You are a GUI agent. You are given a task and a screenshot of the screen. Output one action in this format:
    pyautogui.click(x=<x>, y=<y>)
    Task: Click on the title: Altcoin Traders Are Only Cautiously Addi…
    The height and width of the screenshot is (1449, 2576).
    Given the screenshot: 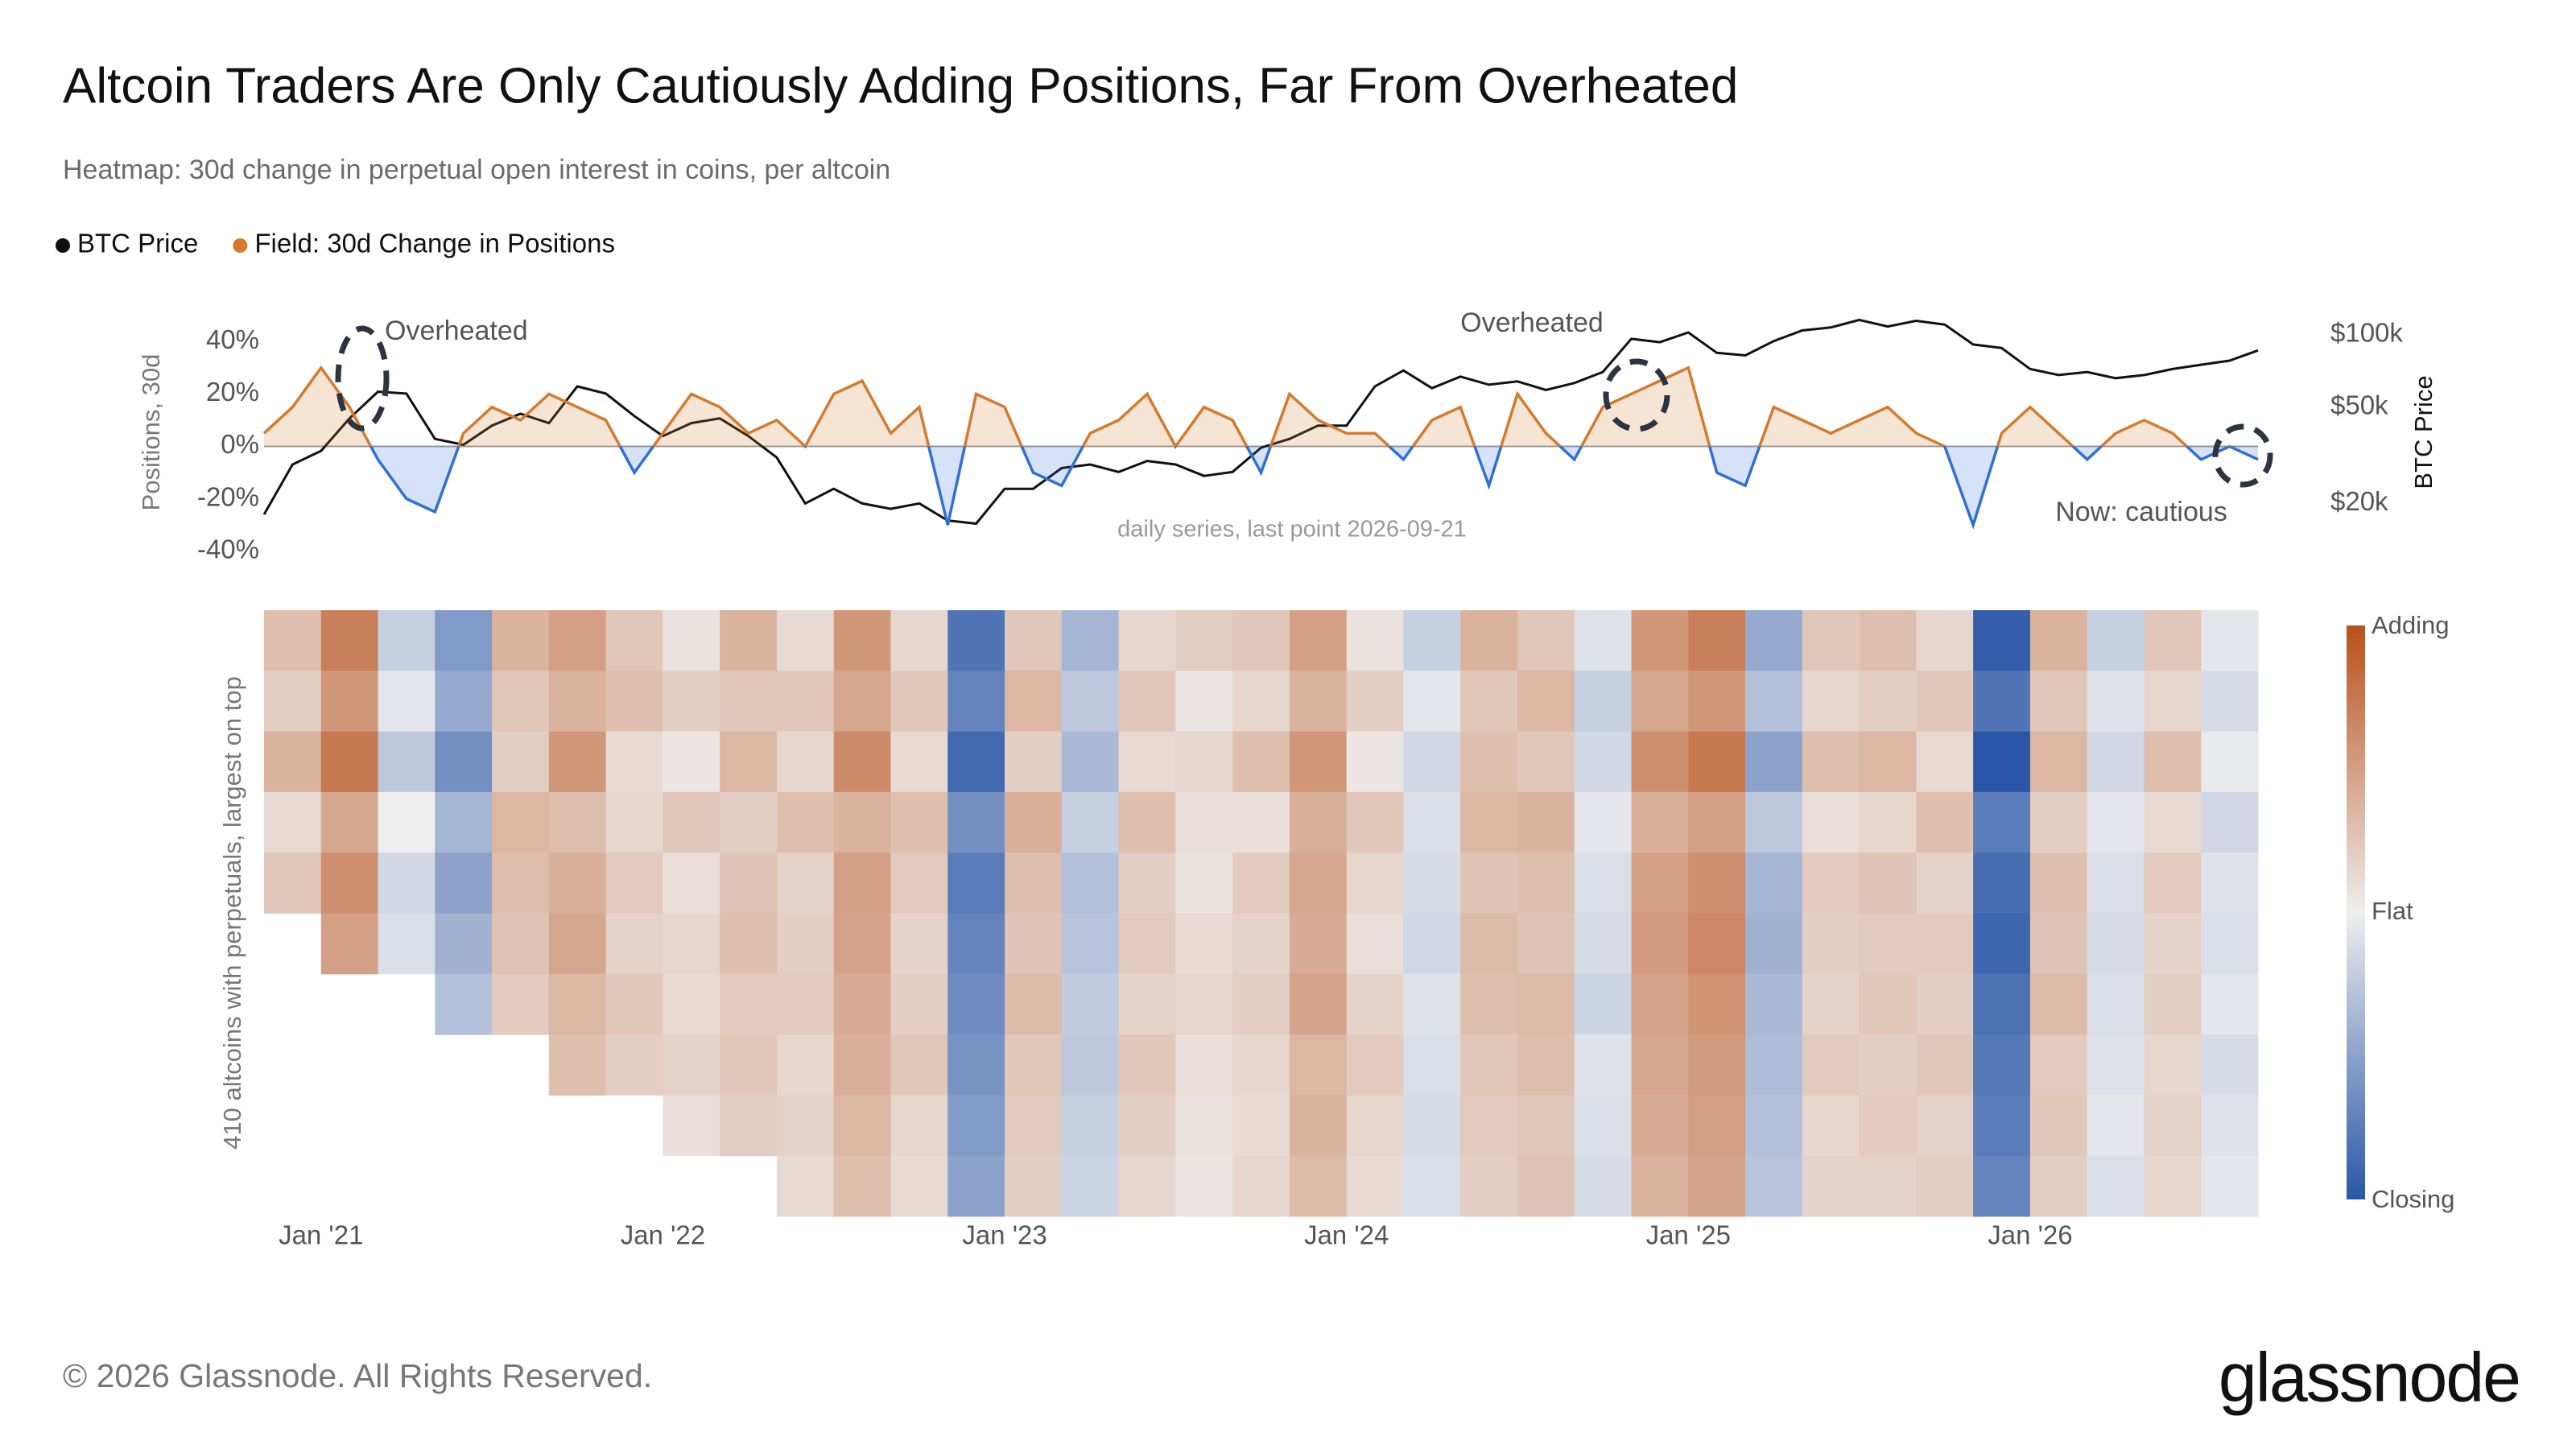 What is the action you would take?
    pyautogui.click(x=900, y=86)
    